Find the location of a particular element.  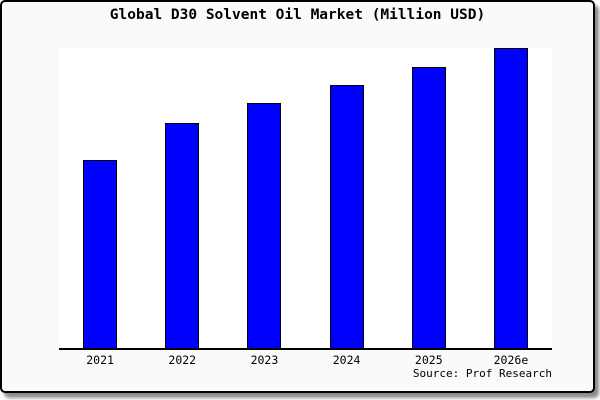

bar-2022 is located at coordinates (182, 235).